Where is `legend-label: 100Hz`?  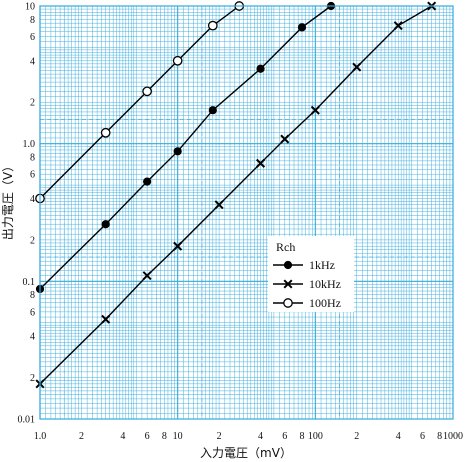
legend-label: 100Hz is located at coordinates (325, 303).